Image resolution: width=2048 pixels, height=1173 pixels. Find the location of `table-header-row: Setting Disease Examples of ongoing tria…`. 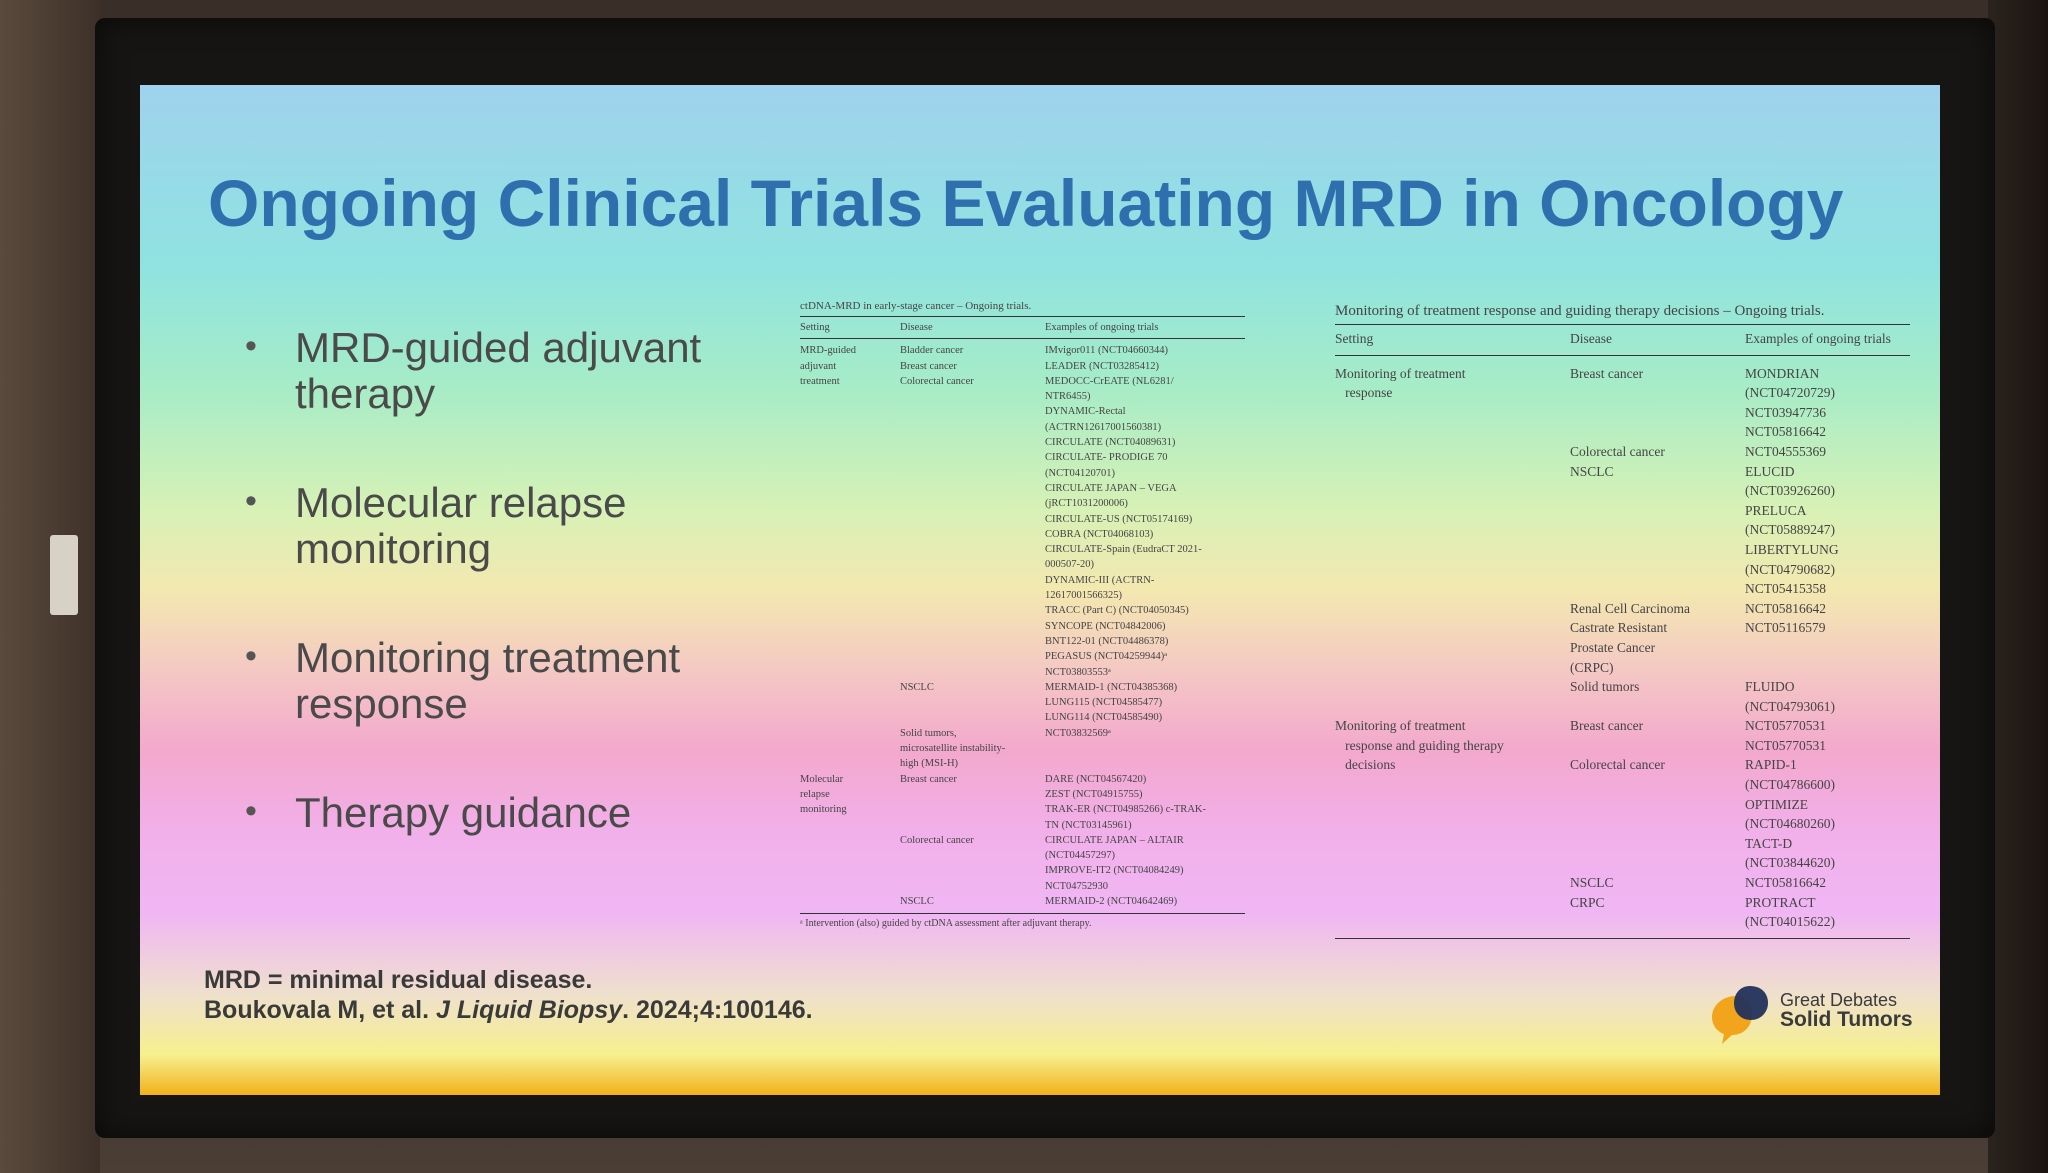

table-header-row: Setting Disease Examples of ongoing tria… is located at coordinates (1622, 340).